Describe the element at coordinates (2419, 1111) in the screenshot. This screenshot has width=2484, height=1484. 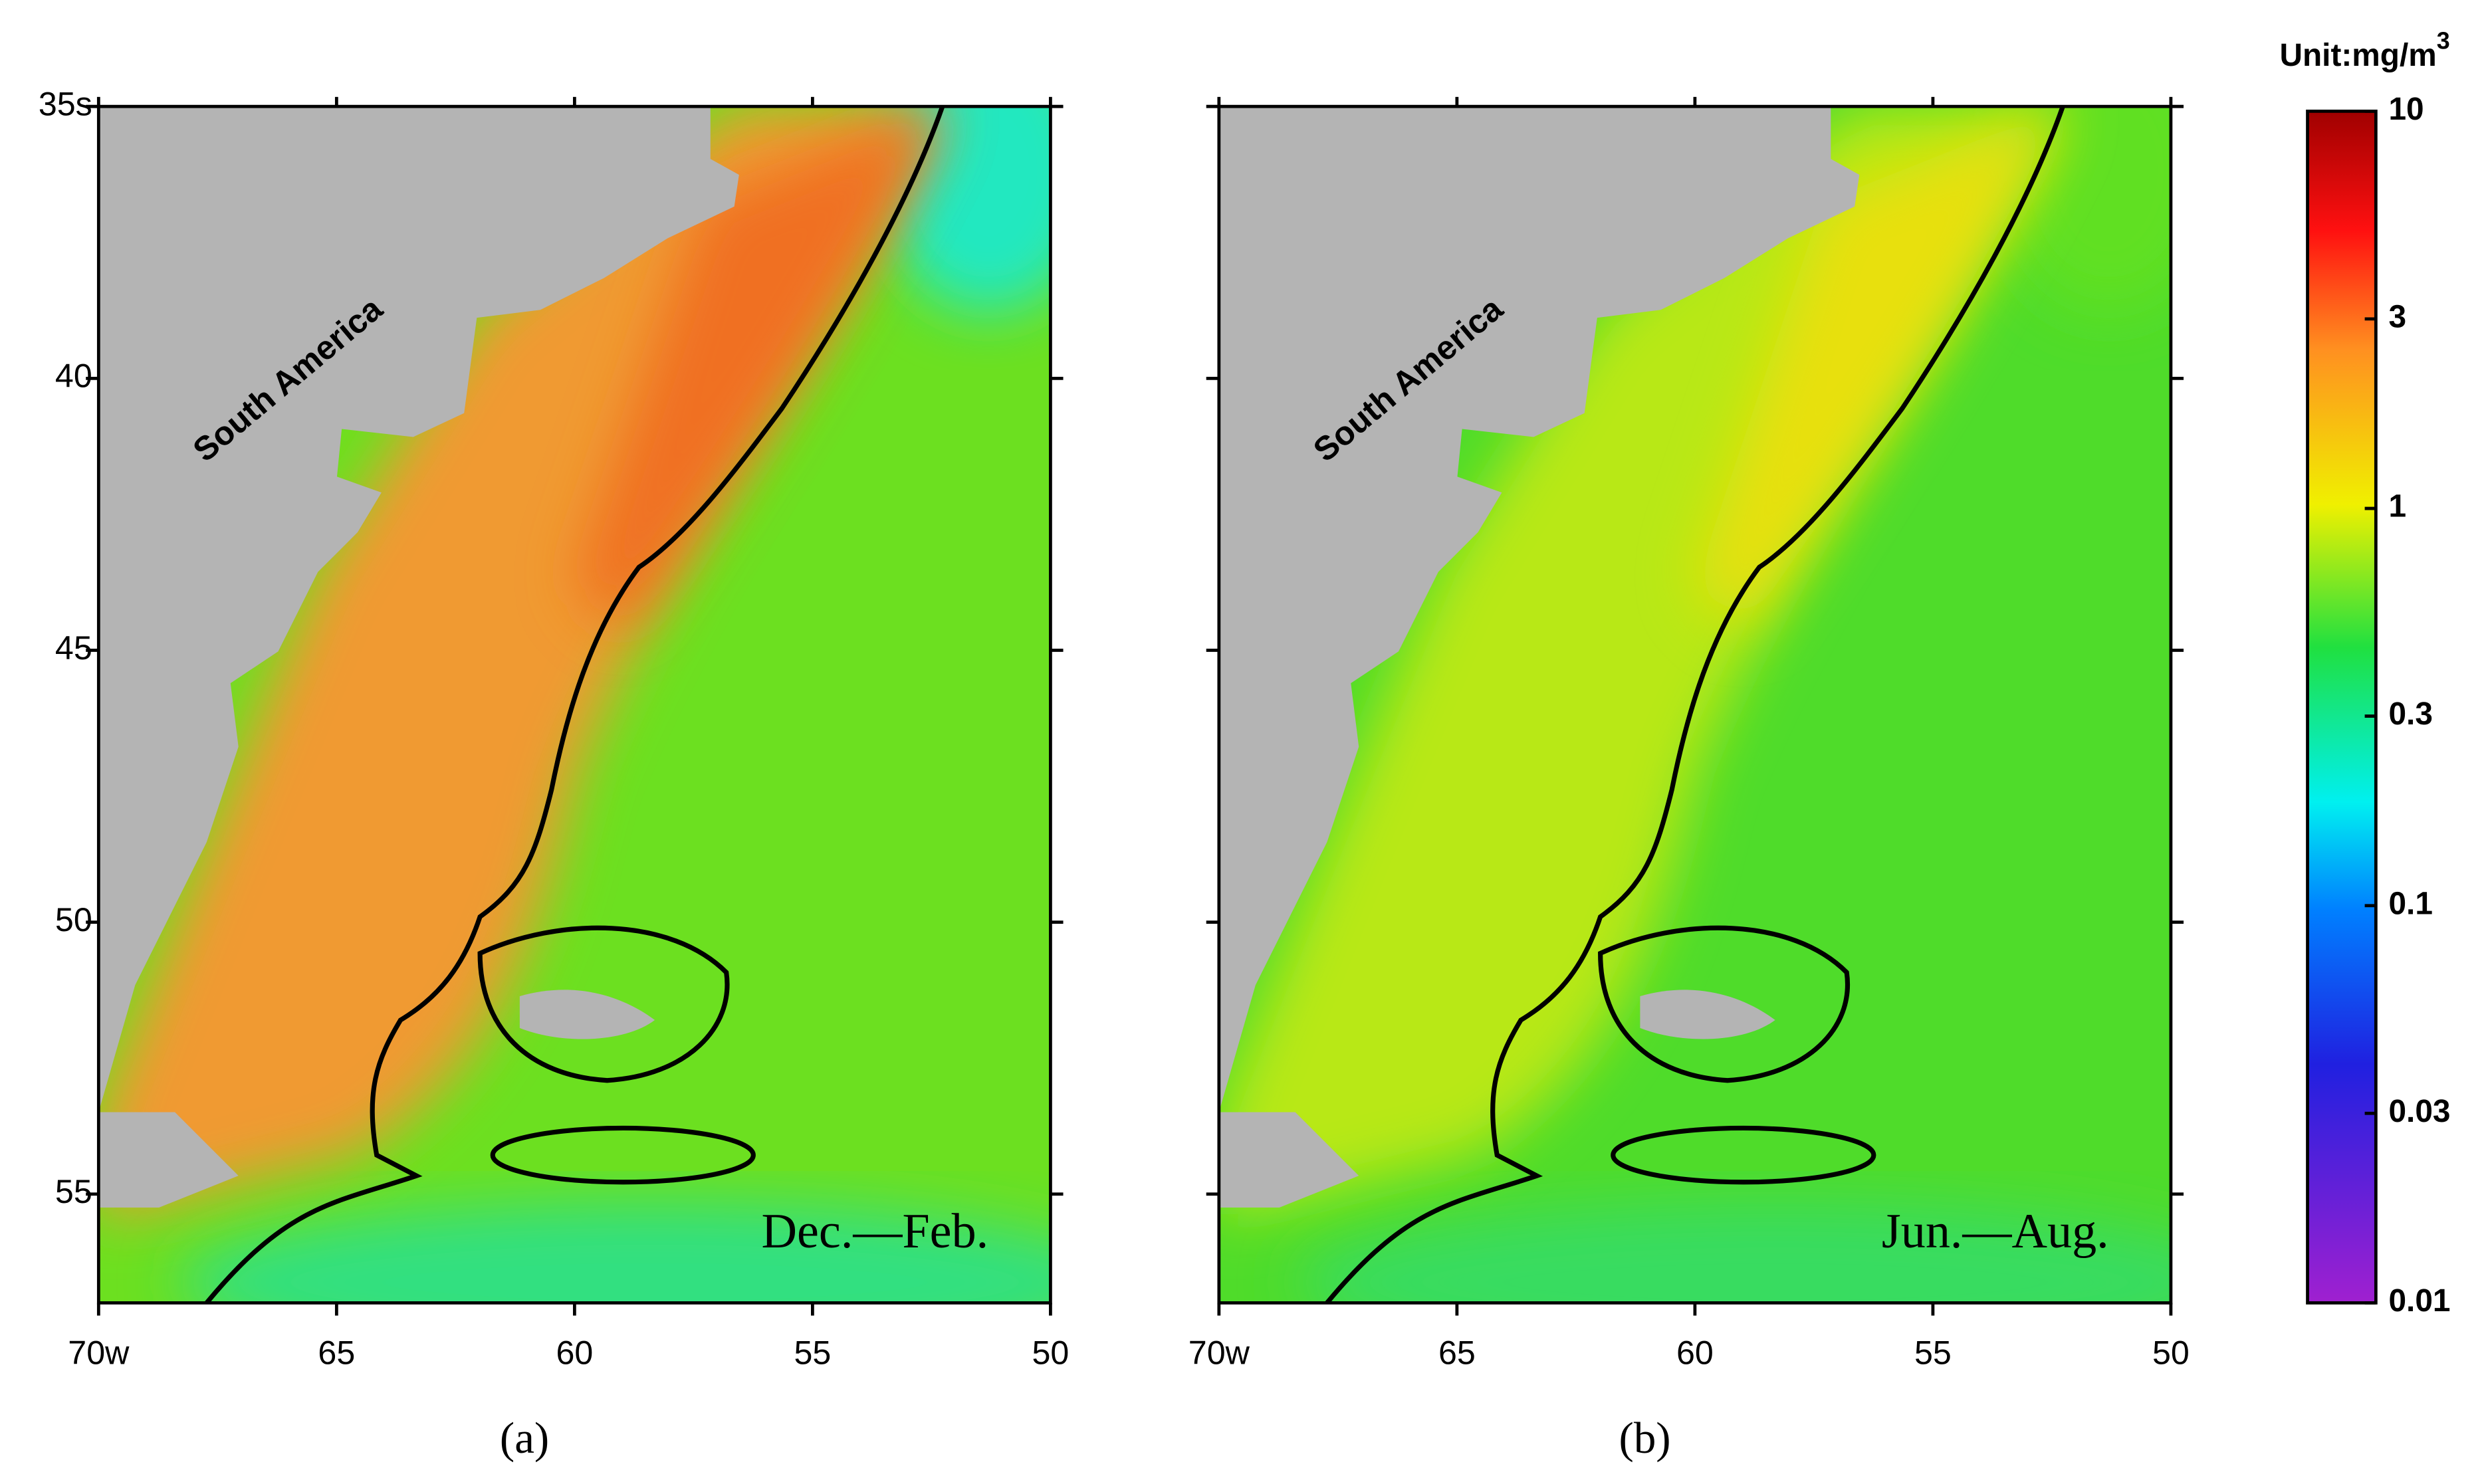
I see `colorbar-tick-label: 0.03` at that location.